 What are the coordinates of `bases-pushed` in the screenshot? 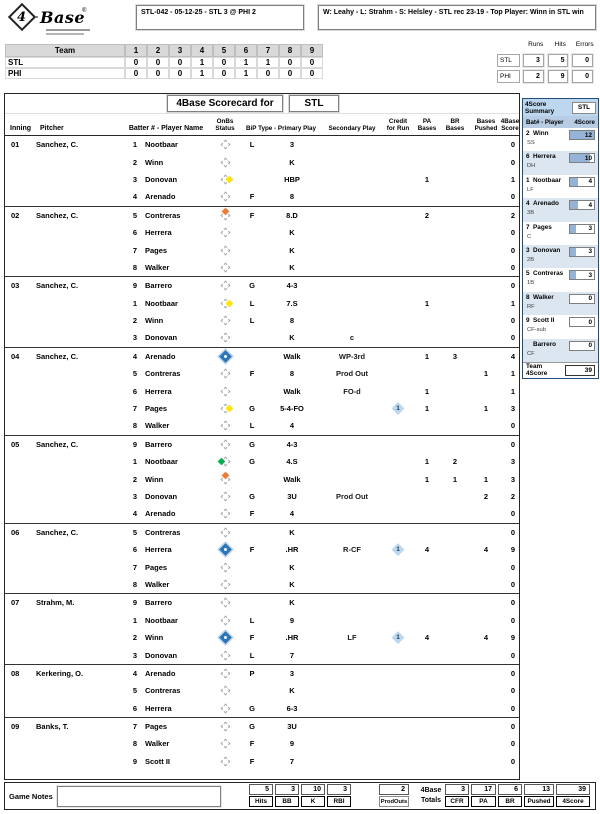 It's located at (486, 179).